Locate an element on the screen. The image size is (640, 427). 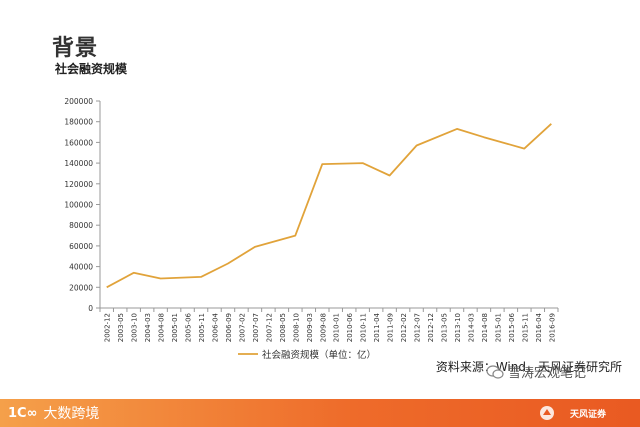
wechat-watermark: 雪涛宏观笔记 is located at coordinates (536, 371).